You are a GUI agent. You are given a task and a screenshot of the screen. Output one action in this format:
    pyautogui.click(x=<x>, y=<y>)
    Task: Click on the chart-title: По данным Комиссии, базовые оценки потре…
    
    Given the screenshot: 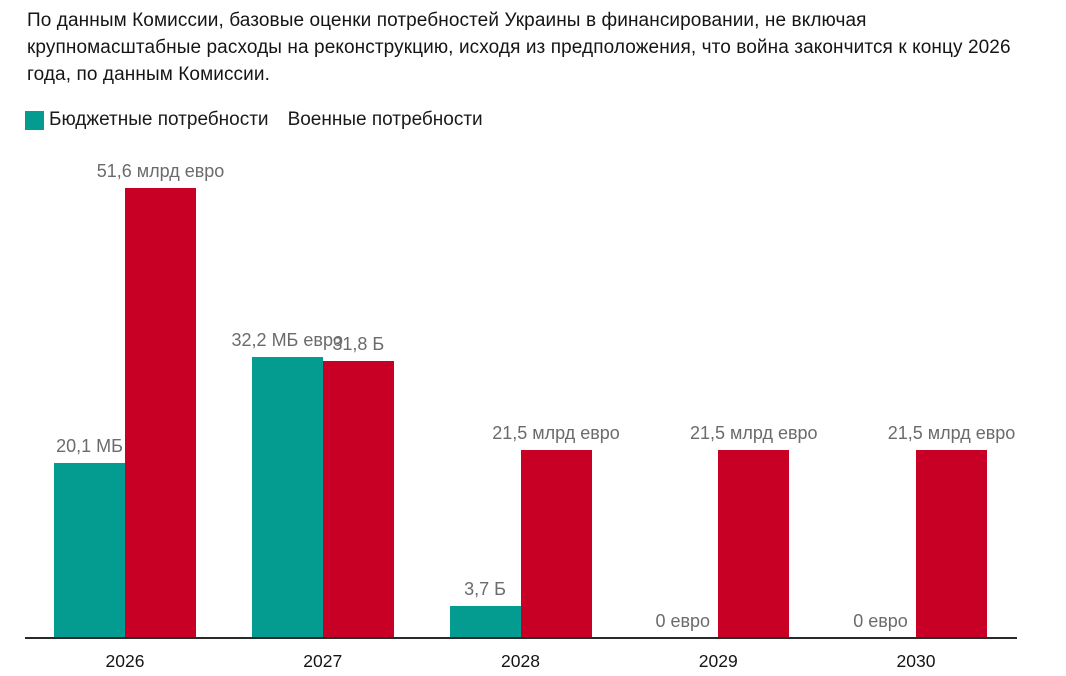 What is the action you would take?
    pyautogui.click(x=519, y=47)
    